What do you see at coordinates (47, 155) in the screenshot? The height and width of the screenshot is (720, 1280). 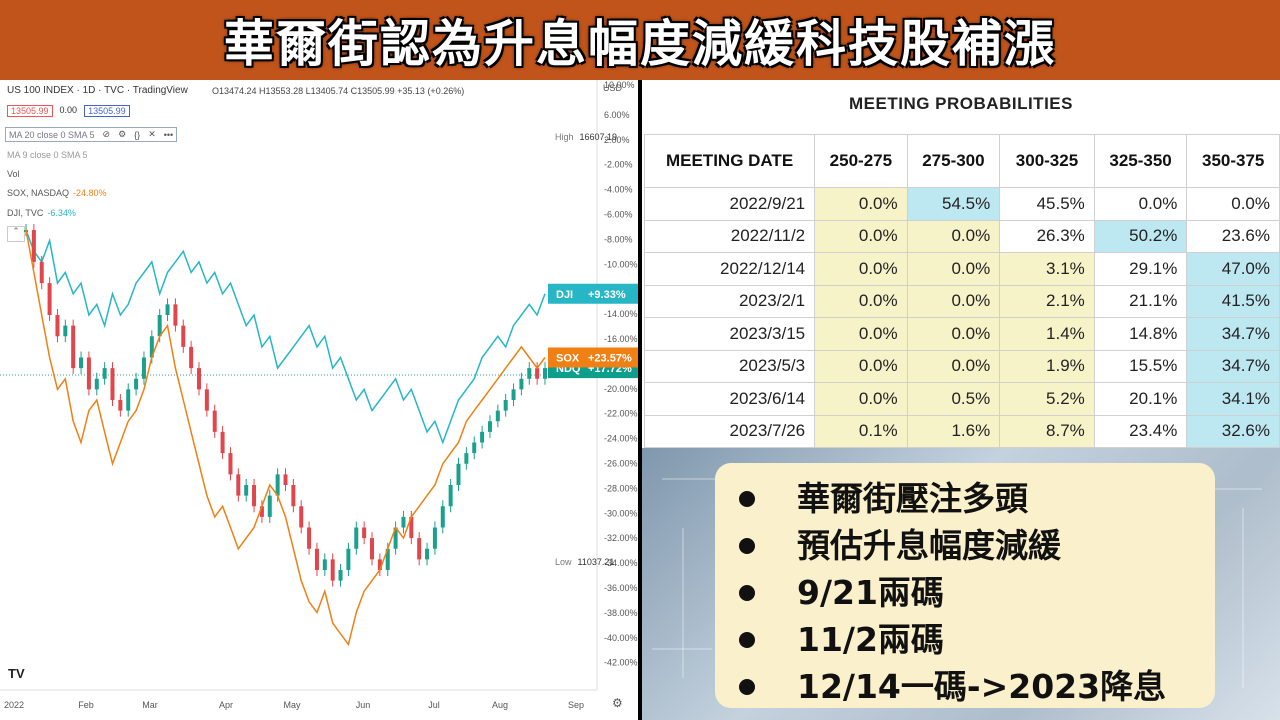 I see `ma-indicator-label-2: MA 9 close 0 SMA 5` at bounding box center [47, 155].